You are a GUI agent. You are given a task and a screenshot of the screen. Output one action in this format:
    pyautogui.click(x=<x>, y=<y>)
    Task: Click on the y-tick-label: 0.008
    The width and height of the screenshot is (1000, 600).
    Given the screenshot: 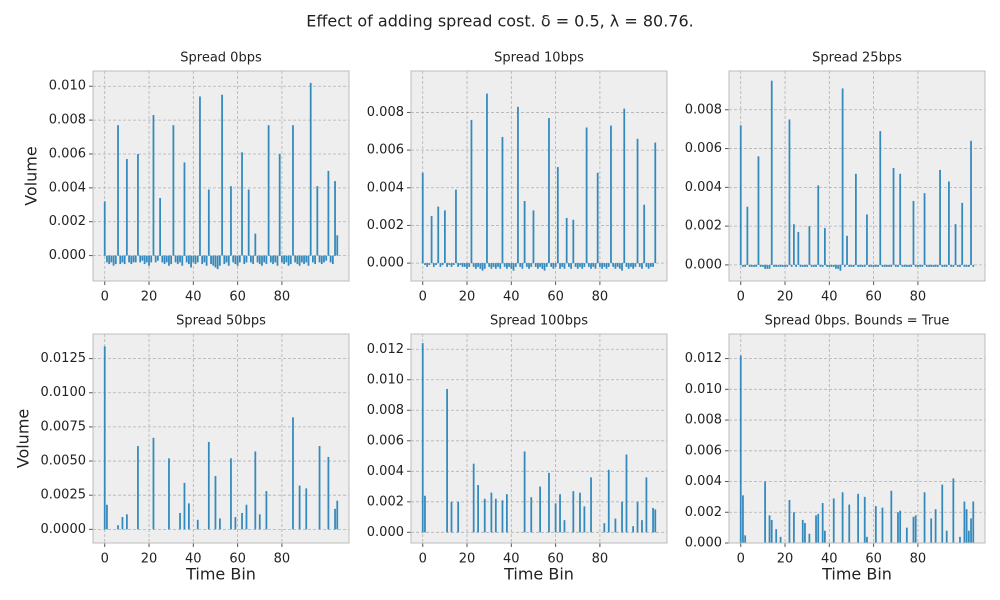 What is the action you would take?
    pyautogui.click(x=703, y=109)
    